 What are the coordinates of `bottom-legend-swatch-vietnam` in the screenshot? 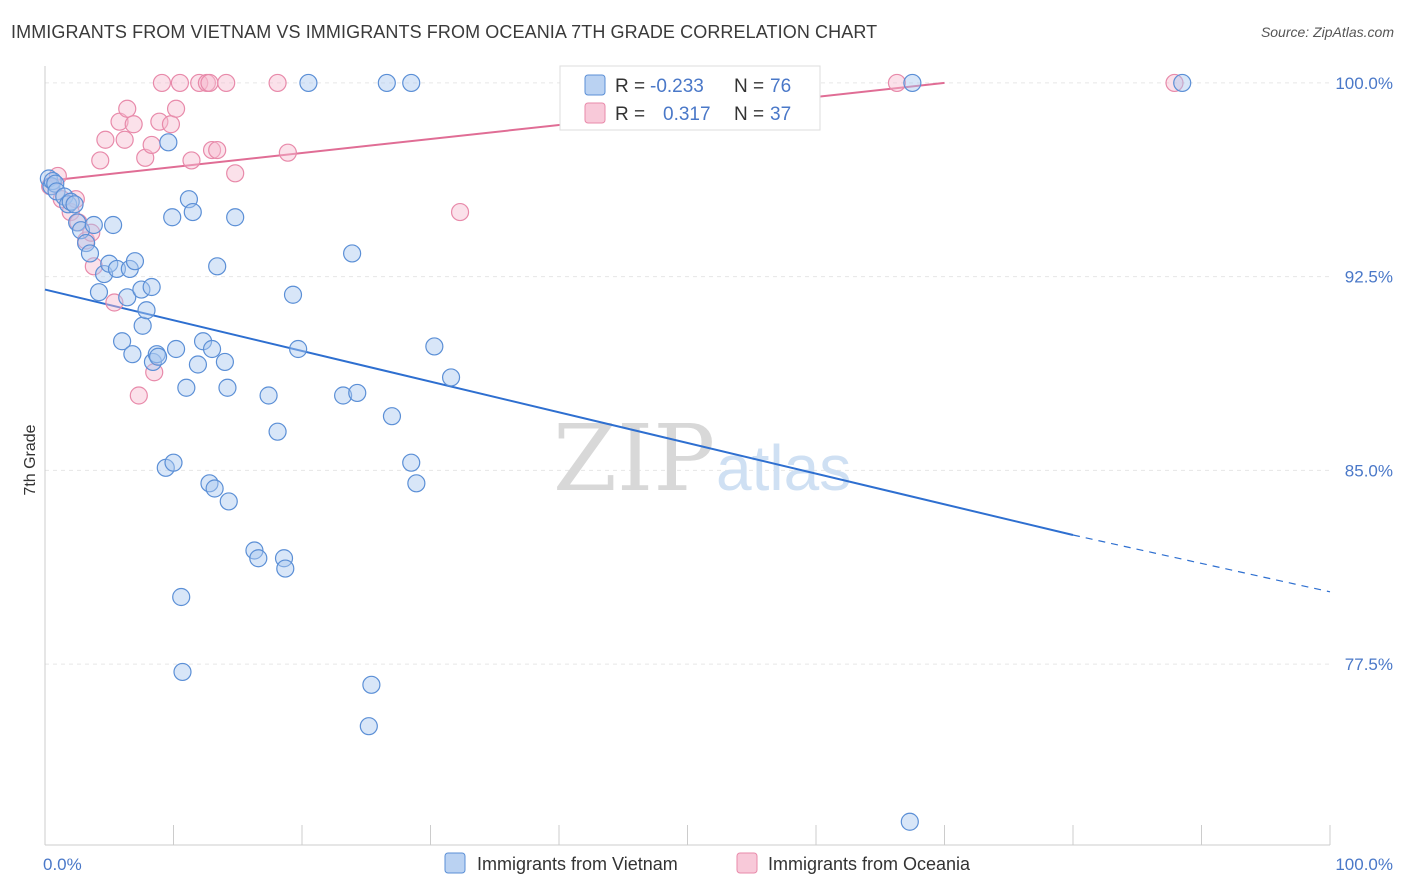 It's located at (455, 863).